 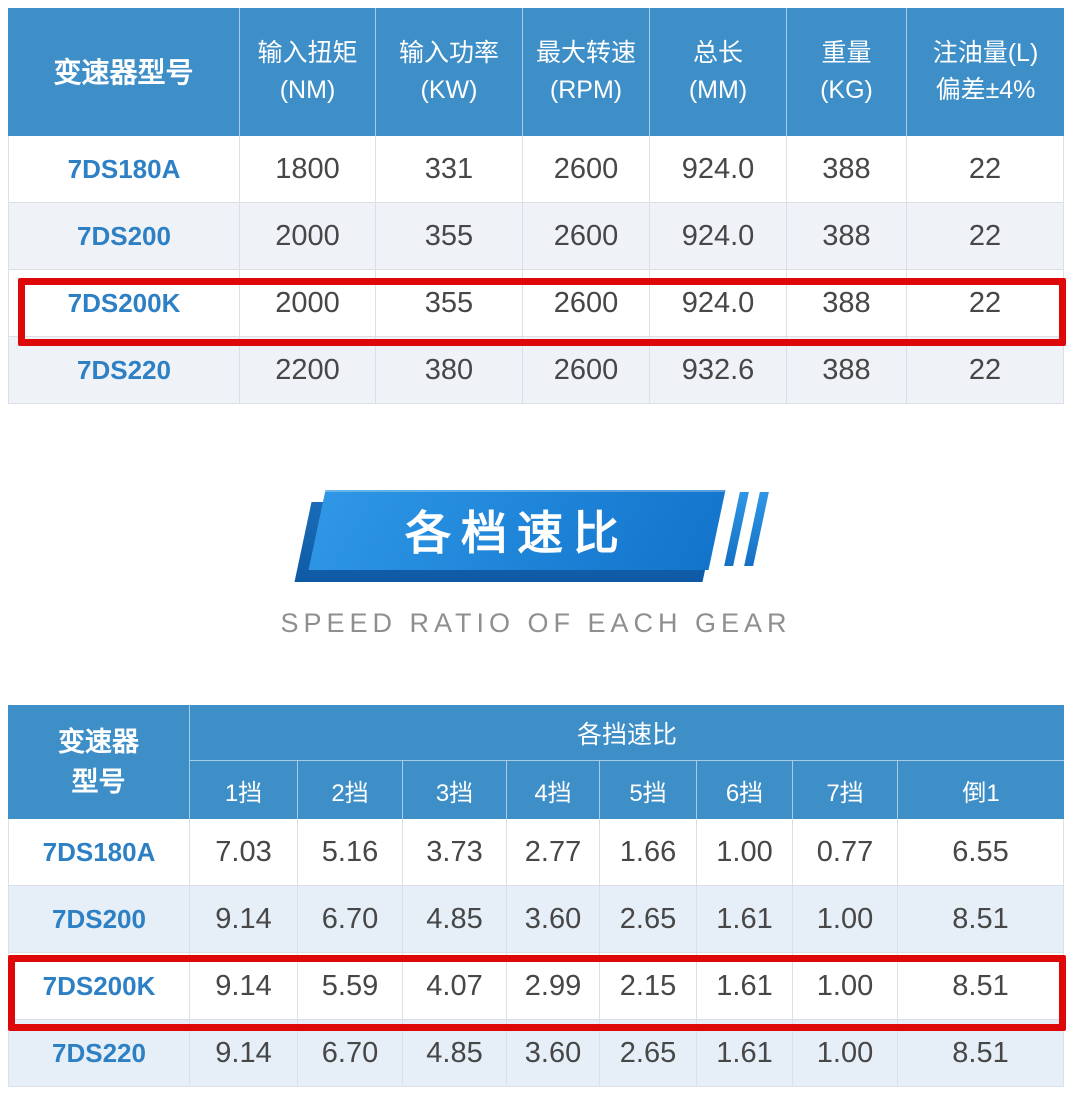 What do you see at coordinates (553, 986) in the screenshot?
I see `ratio-cell: 2.99` at bounding box center [553, 986].